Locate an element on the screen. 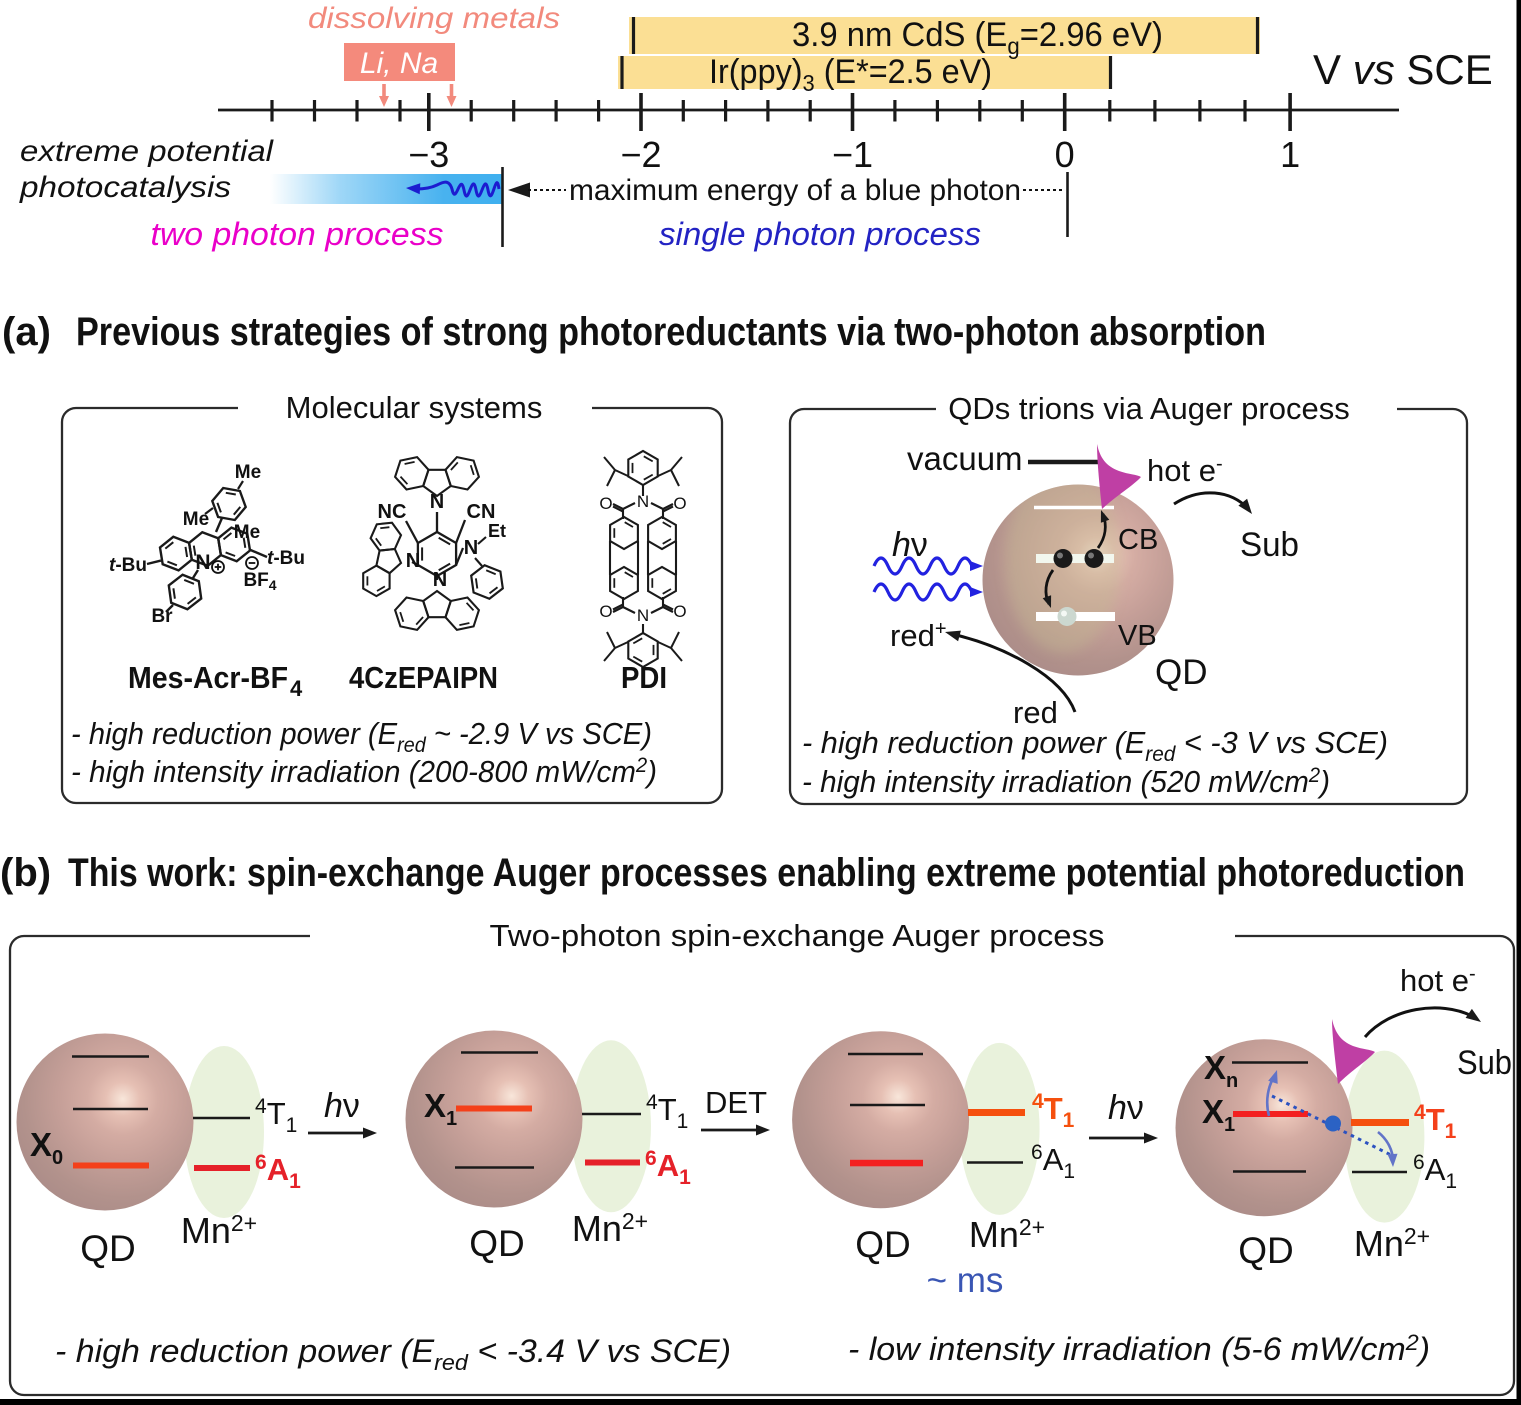 This screenshot has height=1405, width=1521. svg-text: red is located at coordinates (1035, 712).